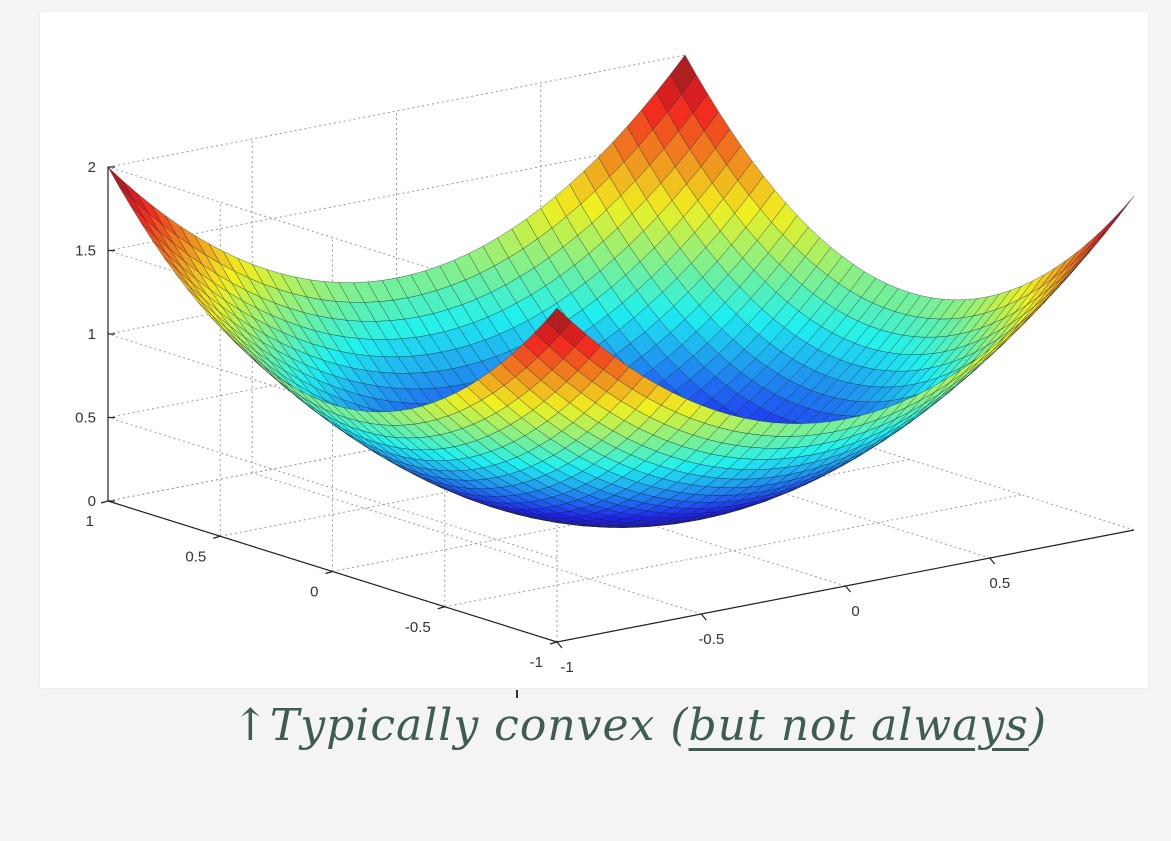 The width and height of the screenshot is (1171, 841). What do you see at coordinates (566, 667) in the screenshot?
I see `x-tick-label: -1` at bounding box center [566, 667].